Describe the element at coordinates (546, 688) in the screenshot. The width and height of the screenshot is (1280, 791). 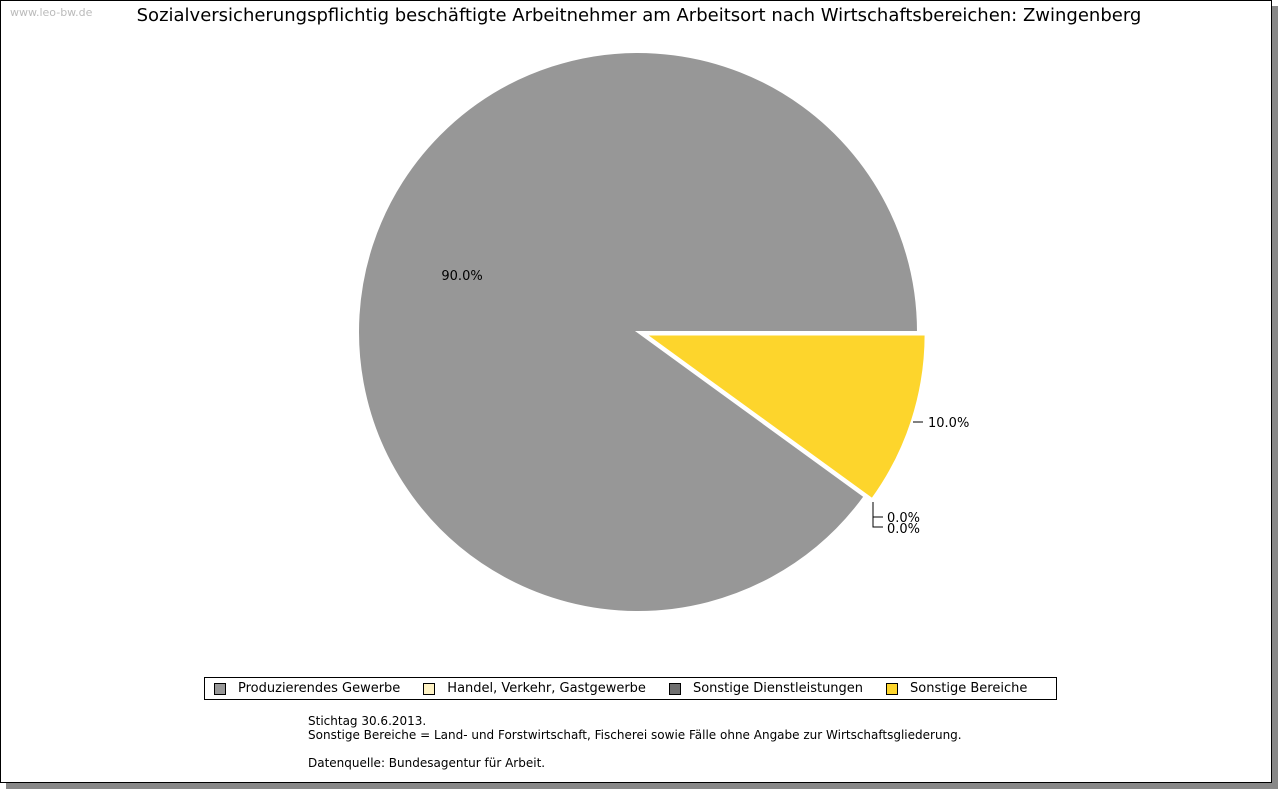
I see `legend-label: Handel, Verkehr, Gastgewerbe` at that location.